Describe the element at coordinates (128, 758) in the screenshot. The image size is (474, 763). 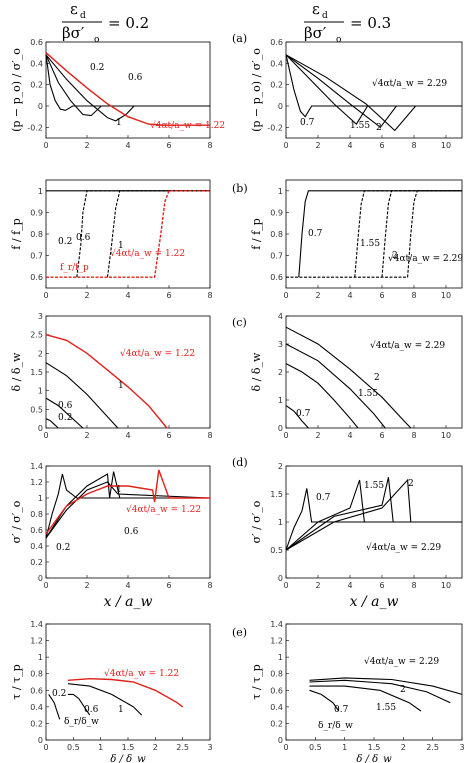
I see `x-axis-label: δ / δ_w` at that location.